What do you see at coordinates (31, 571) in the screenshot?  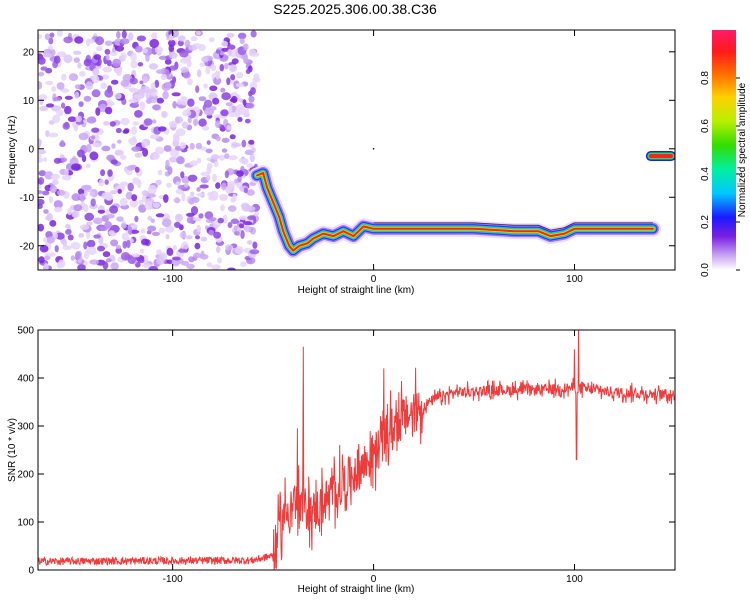 I see `snr-ytick-label: 0` at bounding box center [31, 571].